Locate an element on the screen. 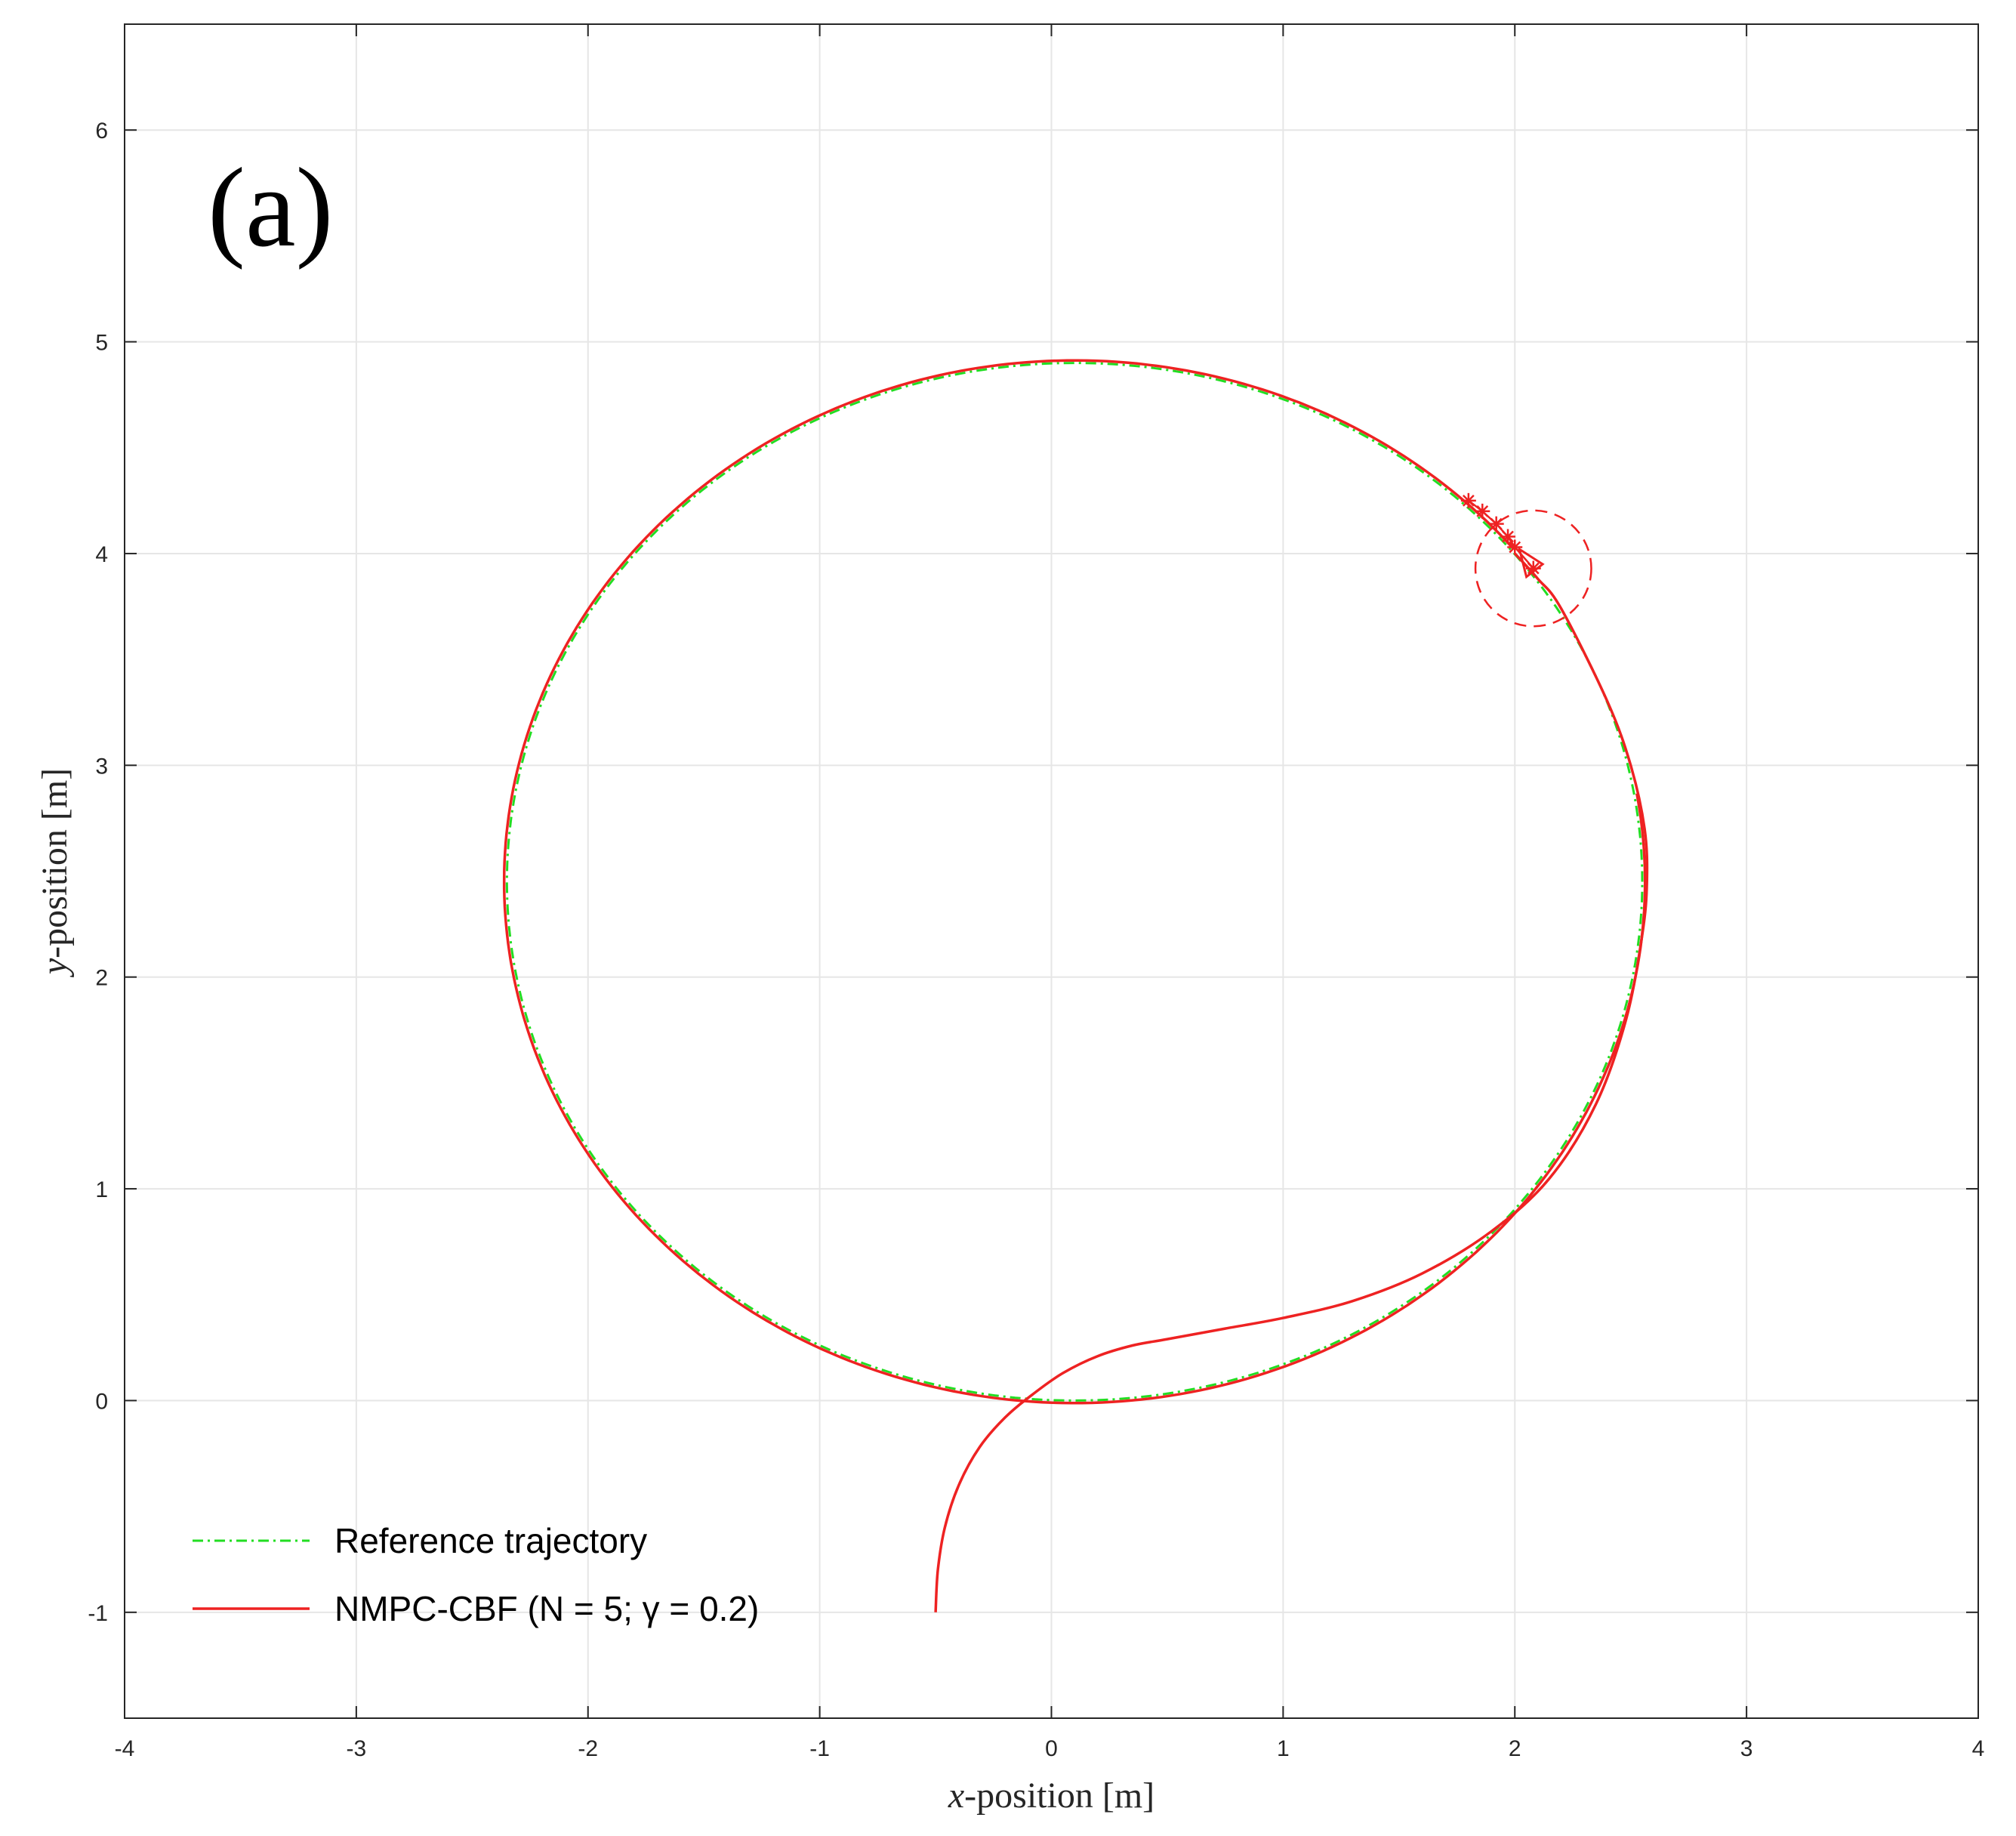 This screenshot has height=1836, width=2016. x-tick-label: -1 is located at coordinates (819, 1748).